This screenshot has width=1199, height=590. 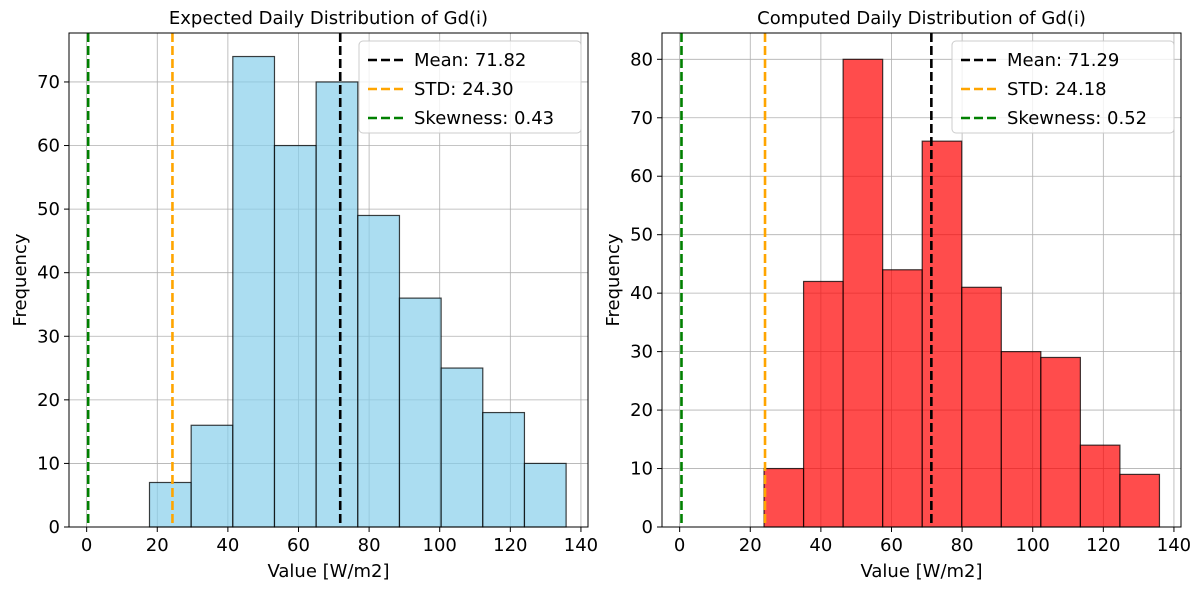 I want to click on y-tick-label: 80, so click(x=641, y=59).